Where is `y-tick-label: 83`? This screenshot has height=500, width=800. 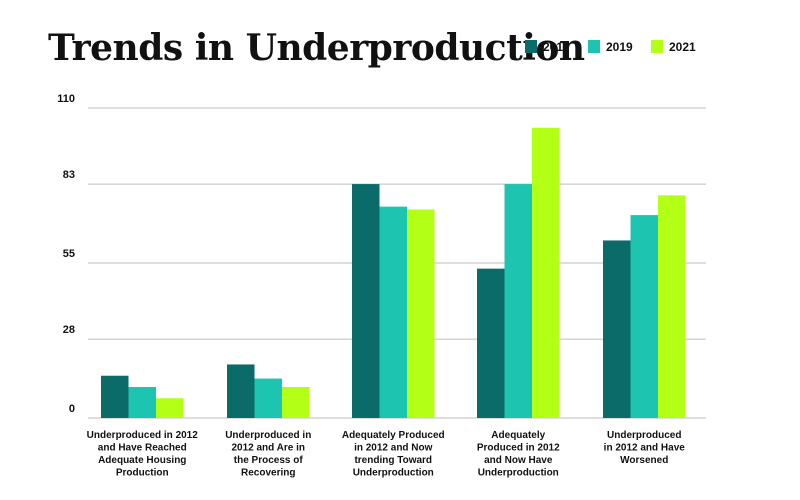 y-tick-label: 83 is located at coordinates (69, 175).